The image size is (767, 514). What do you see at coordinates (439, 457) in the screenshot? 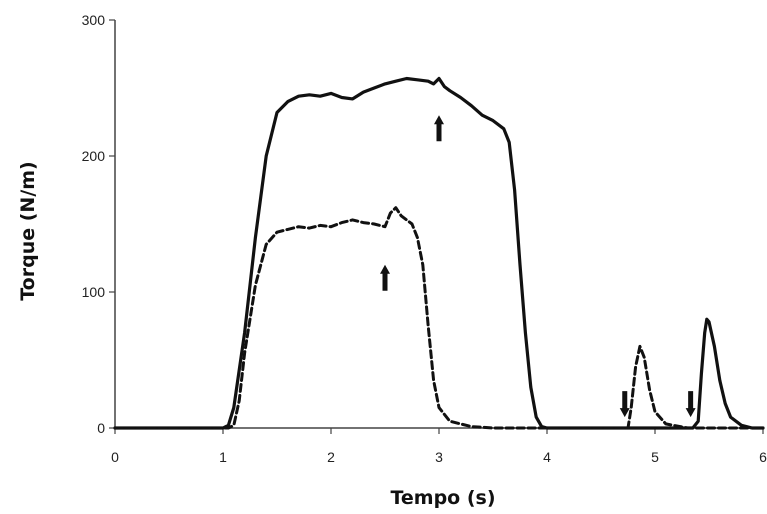
I see `x-tick-label: 3` at bounding box center [439, 457].